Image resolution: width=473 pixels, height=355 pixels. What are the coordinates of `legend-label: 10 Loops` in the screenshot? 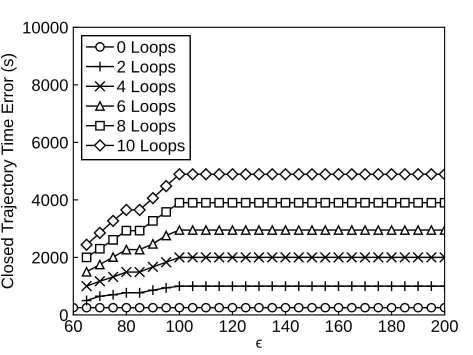 It's located at (151, 147).